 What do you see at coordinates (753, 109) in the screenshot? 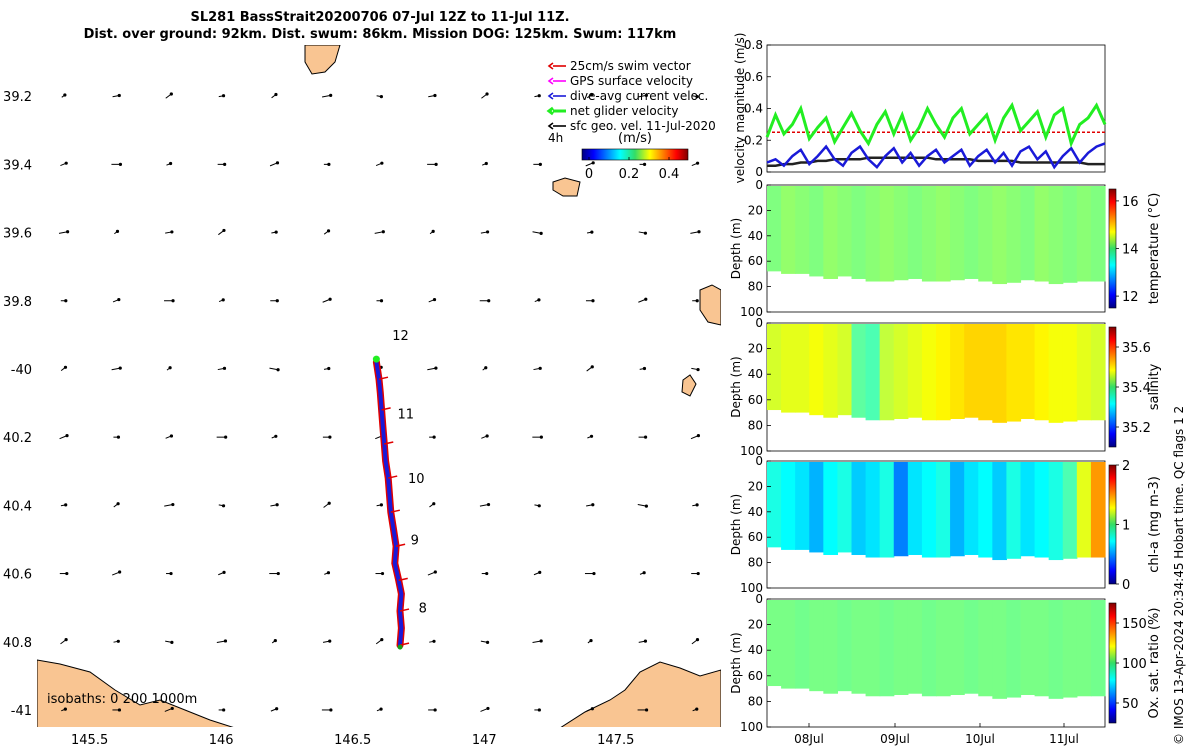
I see `velocity-y-tick-label: 0.4` at bounding box center [753, 109].